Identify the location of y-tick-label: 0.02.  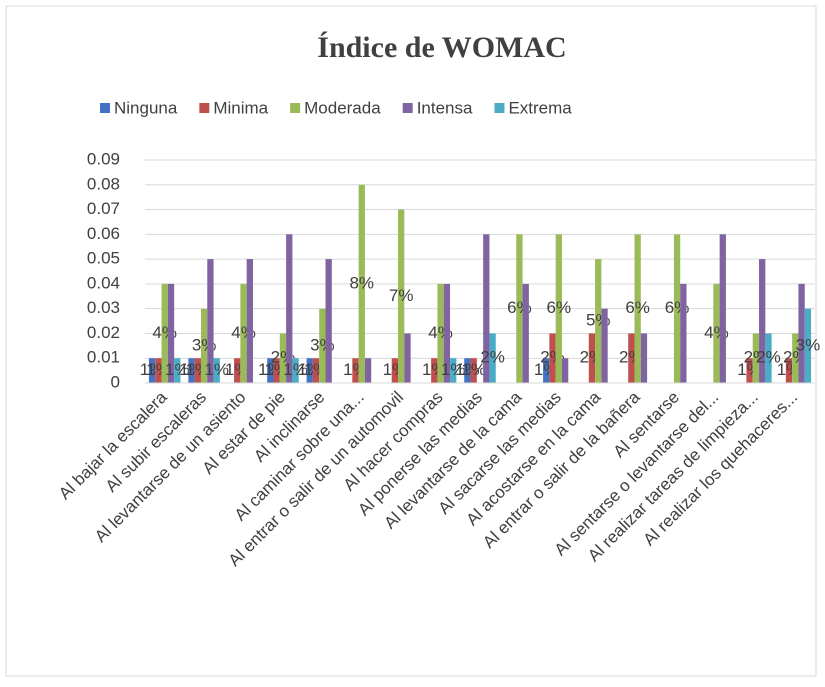
(103, 332).